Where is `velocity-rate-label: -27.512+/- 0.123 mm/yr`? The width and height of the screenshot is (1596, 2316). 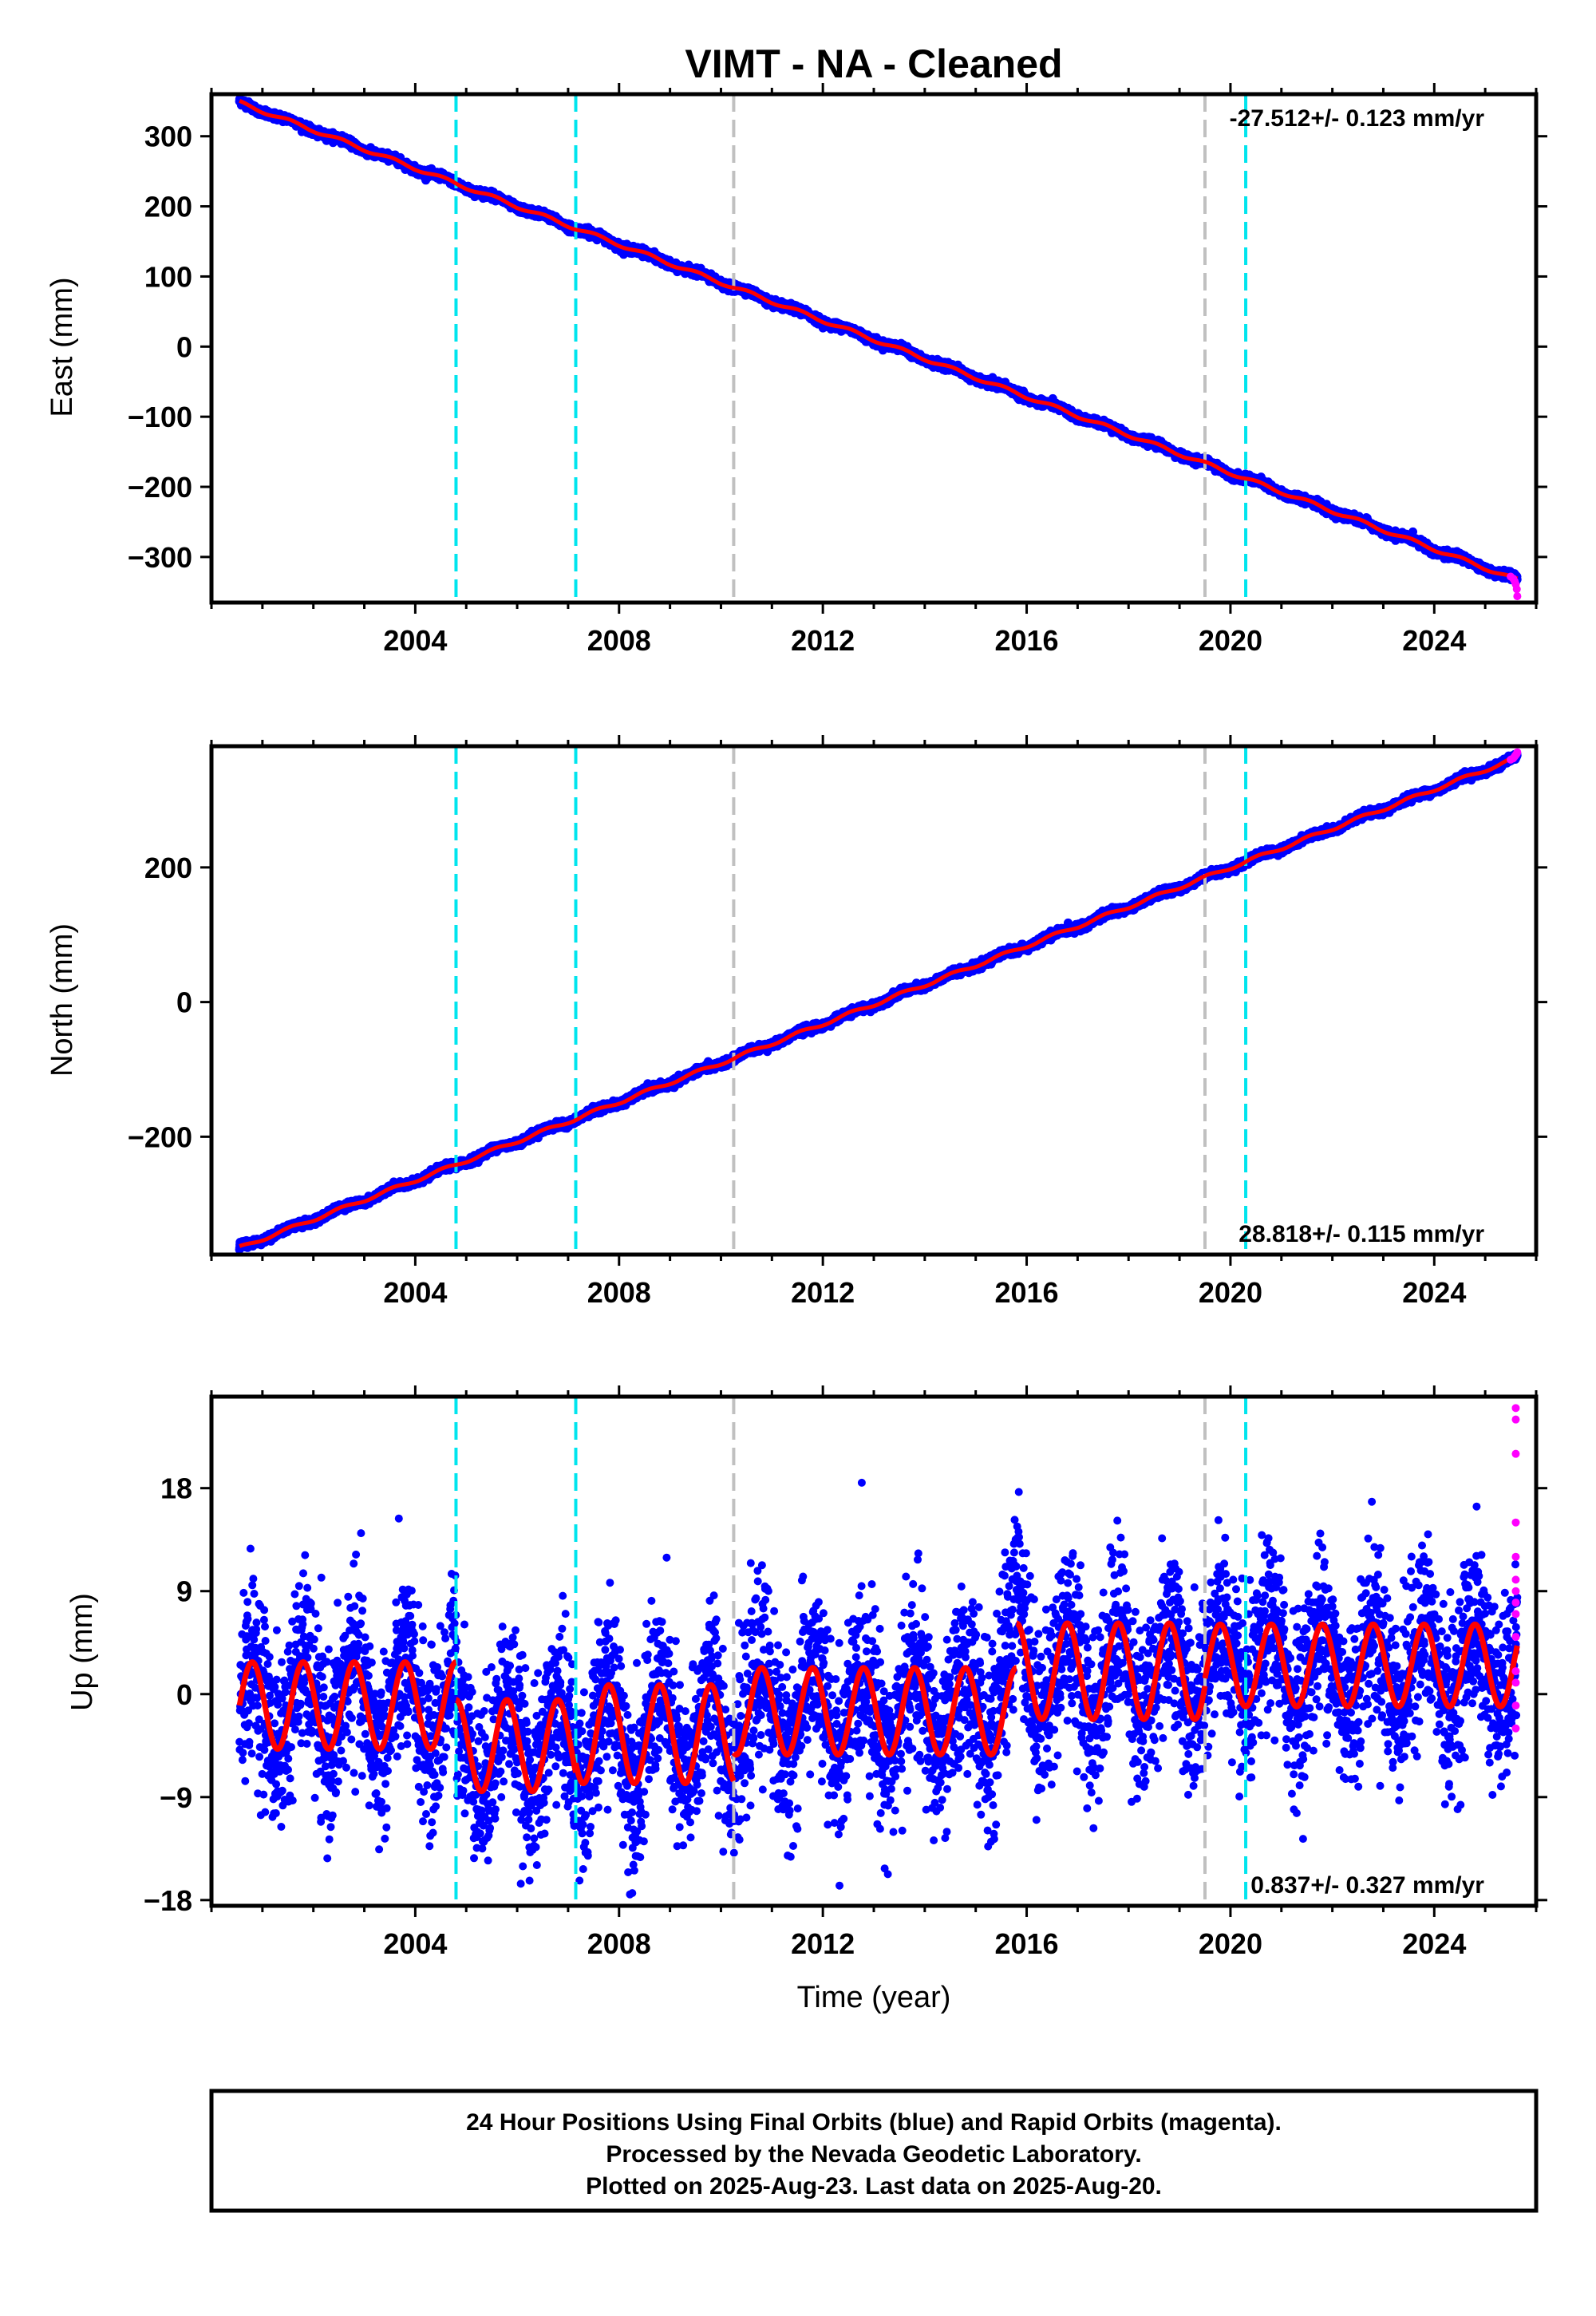
velocity-rate-label: -27.512+/- 0.123 mm/yr is located at coordinates (1357, 118).